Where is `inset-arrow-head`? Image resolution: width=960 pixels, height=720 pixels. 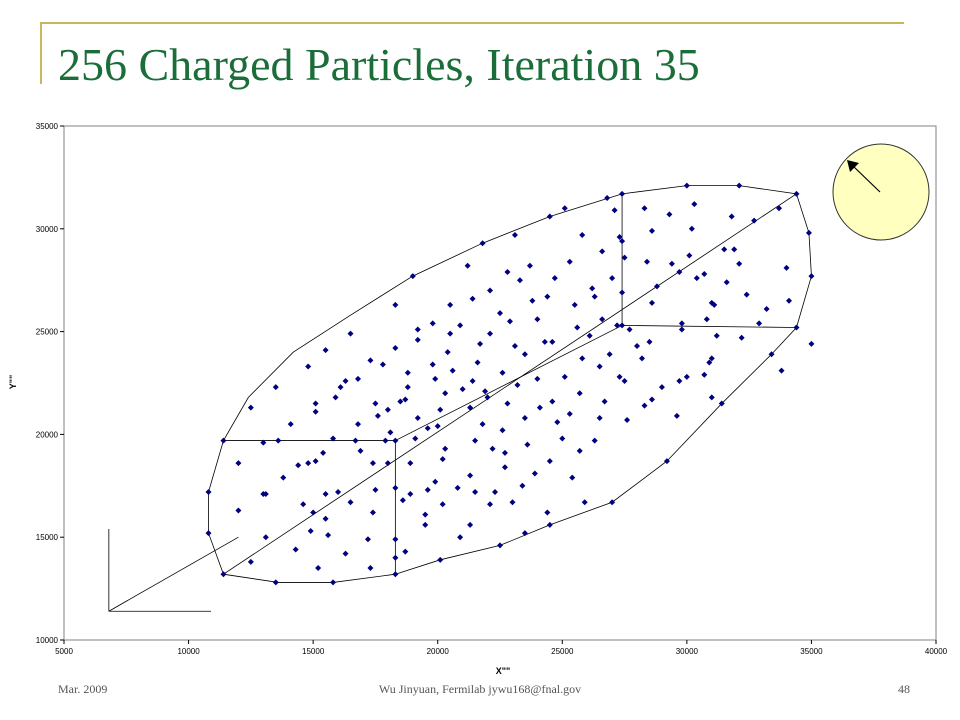
inset-arrow-head is located at coordinates (853, 166).